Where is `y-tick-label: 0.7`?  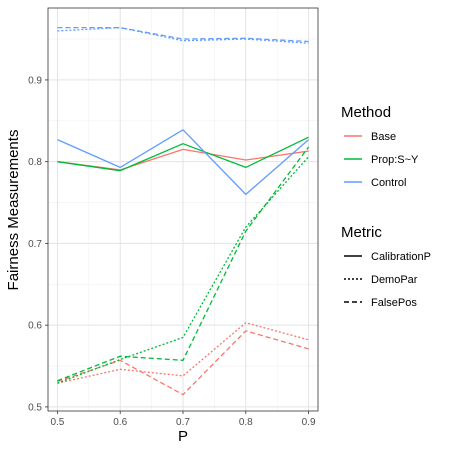
y-tick-label: 0.7 is located at coordinates (35, 244).